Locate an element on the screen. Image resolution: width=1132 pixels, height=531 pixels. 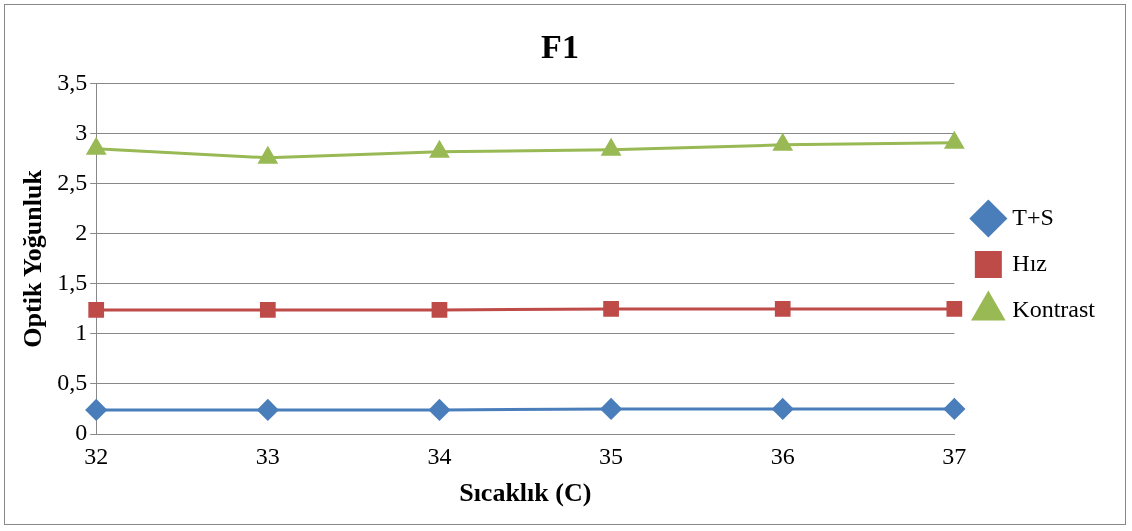
x-tick-label: 34 is located at coordinates (439, 455).